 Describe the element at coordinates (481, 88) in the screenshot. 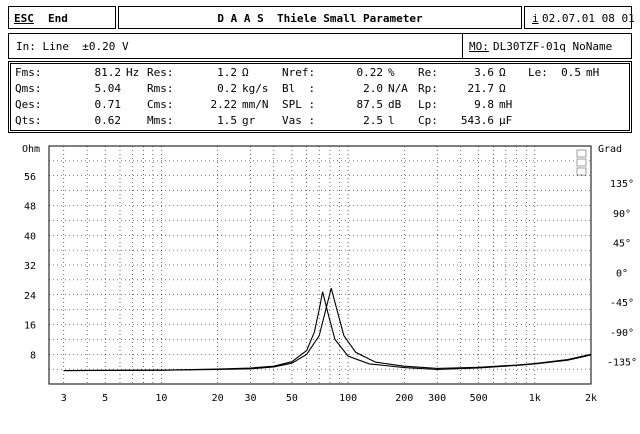

I see `param-cell: 21.7` at that location.